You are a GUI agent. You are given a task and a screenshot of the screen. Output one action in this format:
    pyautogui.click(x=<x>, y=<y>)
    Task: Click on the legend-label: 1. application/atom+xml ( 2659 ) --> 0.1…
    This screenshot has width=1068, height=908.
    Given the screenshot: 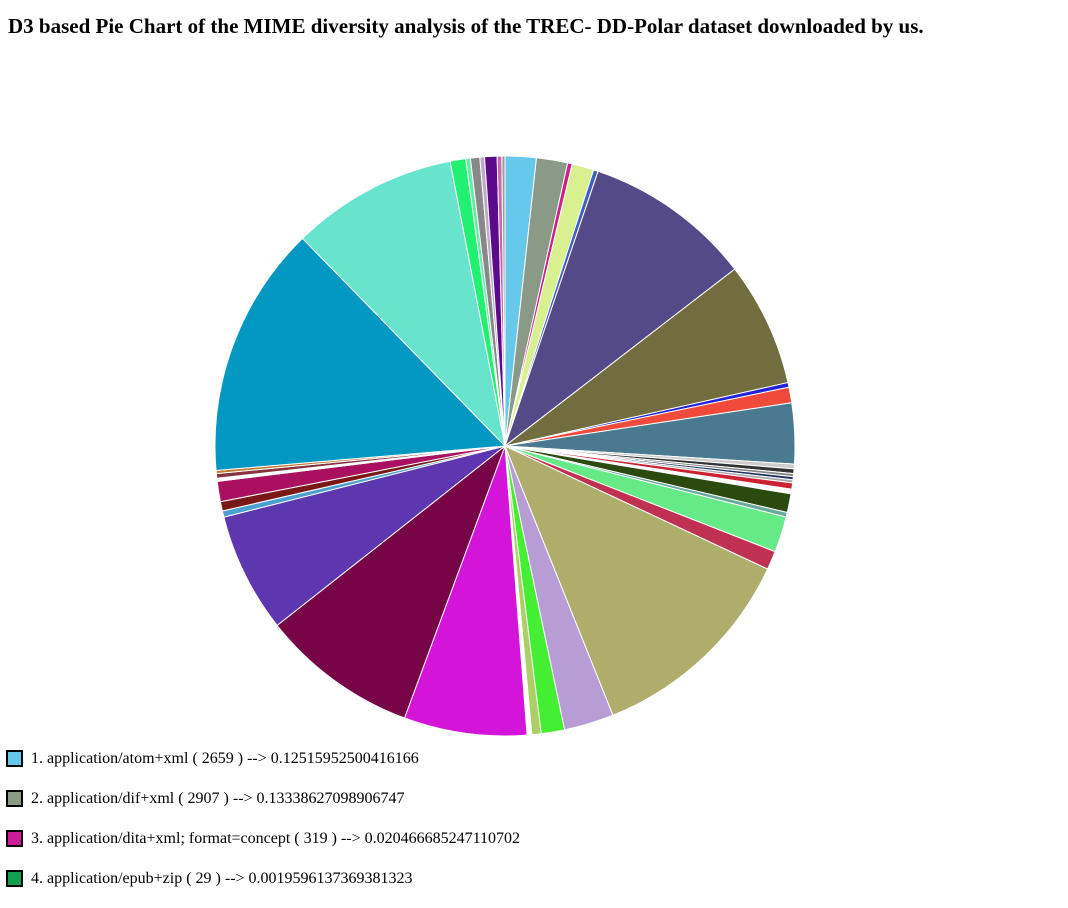 What is the action you would take?
    pyautogui.click(x=225, y=758)
    